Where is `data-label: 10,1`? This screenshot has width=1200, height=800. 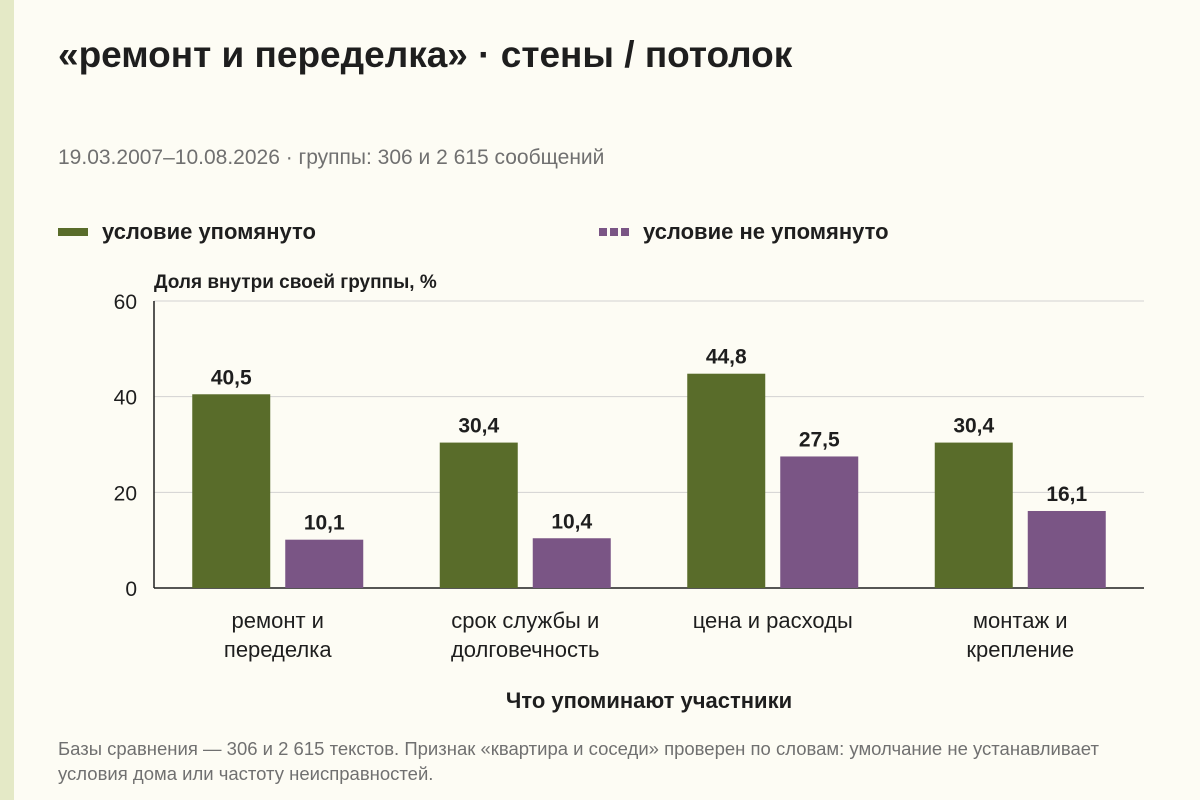 data-label: 10,1 is located at coordinates (324, 523).